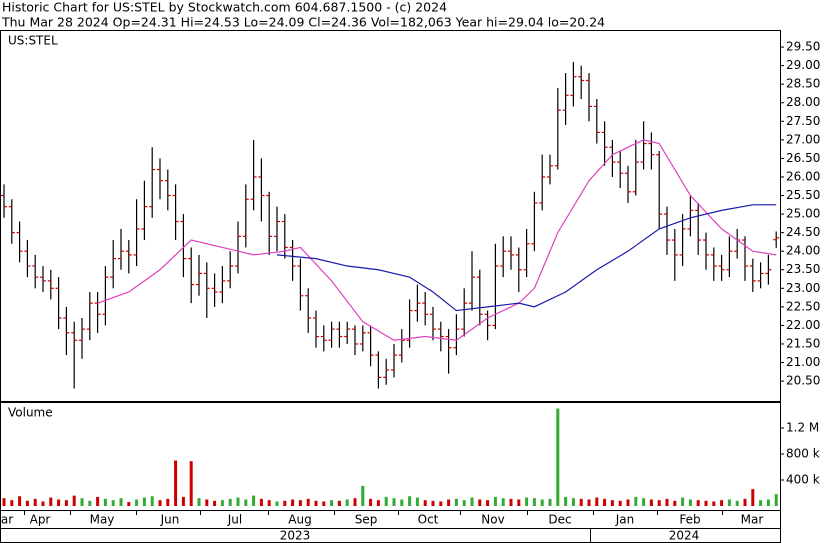  What do you see at coordinates (803, 454) in the screenshot?
I see `y2-tick-label: 800 k` at bounding box center [803, 454].